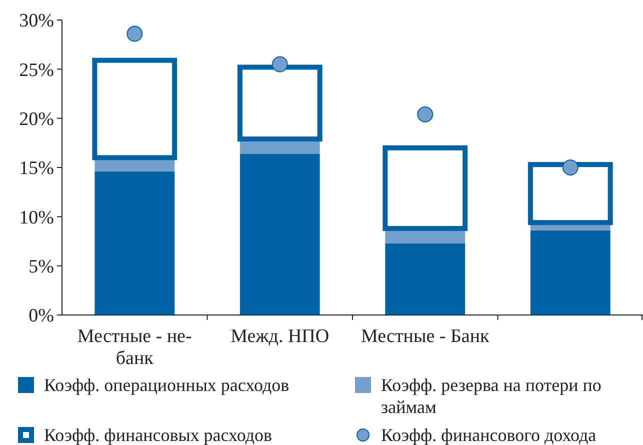  Describe the element at coordinates (425, 336) in the screenshot. I see `x-tick-label: Местные - Банк` at that location.